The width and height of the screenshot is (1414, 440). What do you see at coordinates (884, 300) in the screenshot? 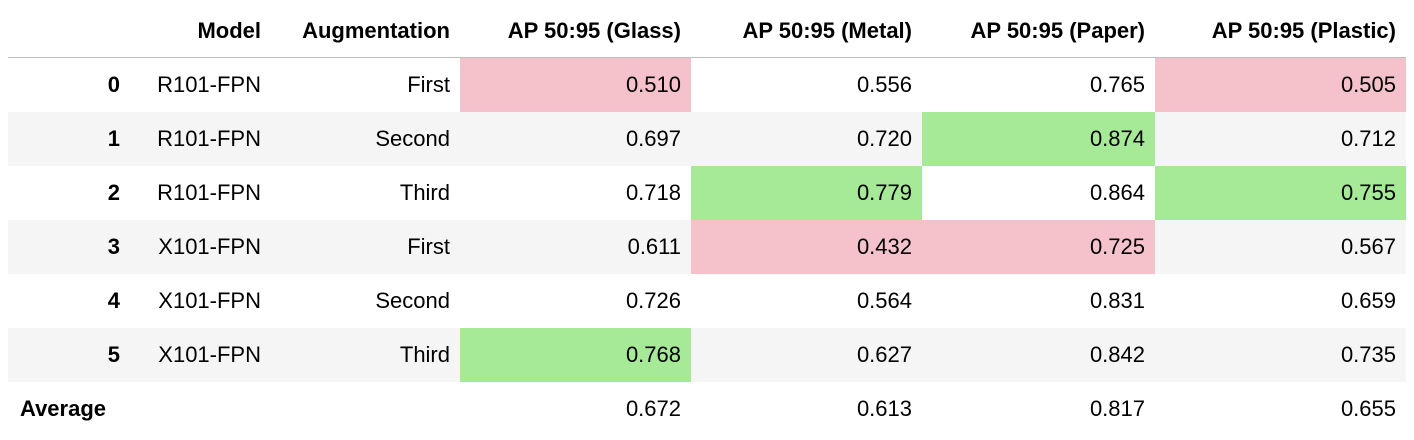
I see `cell-metal: 0.564` at bounding box center [884, 300].